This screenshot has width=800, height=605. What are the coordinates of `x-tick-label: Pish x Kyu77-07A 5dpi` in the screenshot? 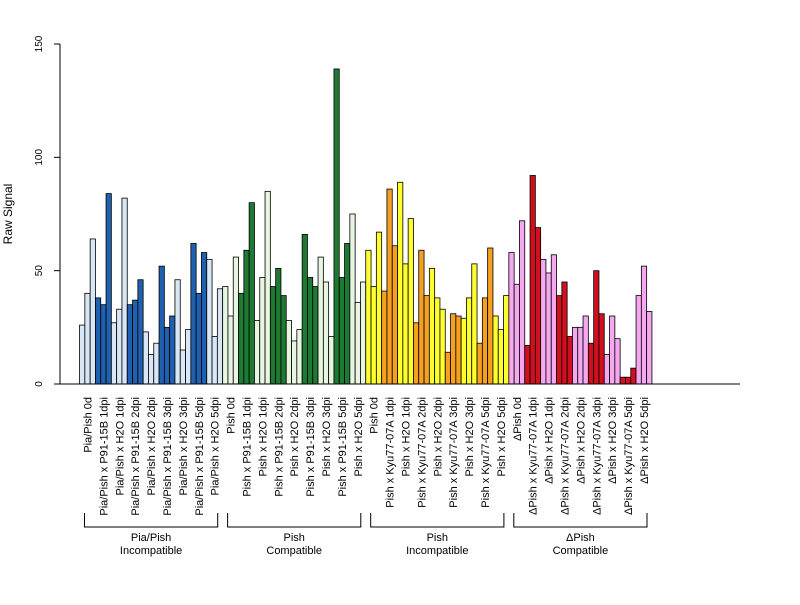 It's located at (486, 452).